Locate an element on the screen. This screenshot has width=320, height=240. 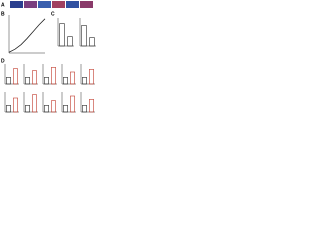
panel-label: C is located at coordinates (53, 14).